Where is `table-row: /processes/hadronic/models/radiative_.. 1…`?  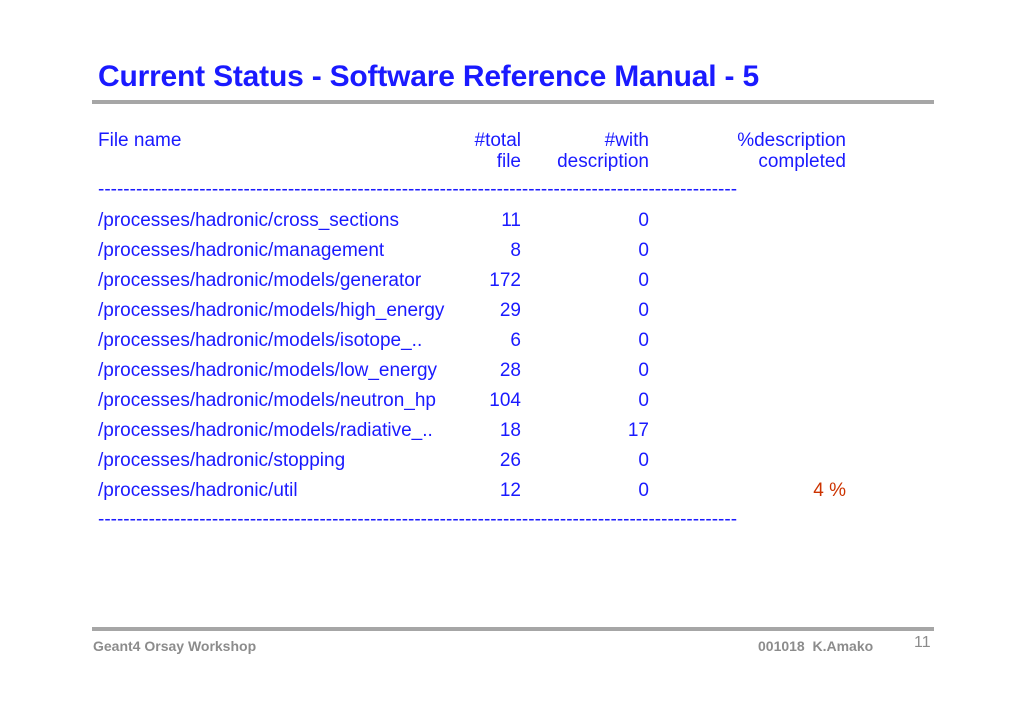 table-row: /processes/hadronic/models/radiative_.. 1… is located at coordinates (473, 431).